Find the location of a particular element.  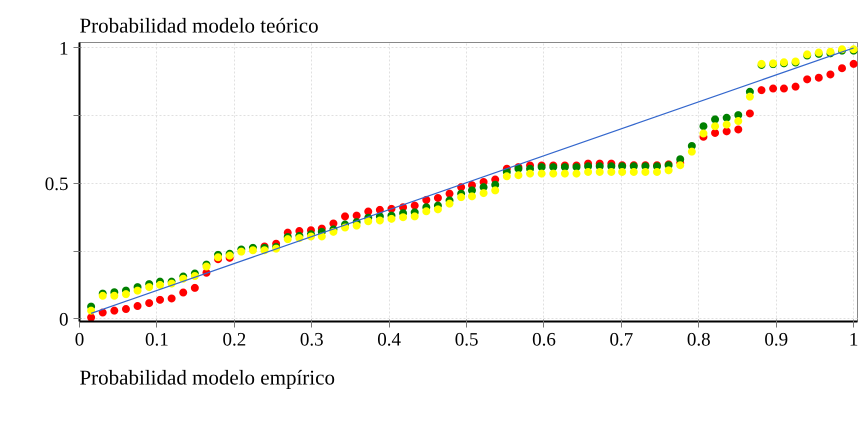

x-tick-label: 0.5 is located at coordinates (466, 340).